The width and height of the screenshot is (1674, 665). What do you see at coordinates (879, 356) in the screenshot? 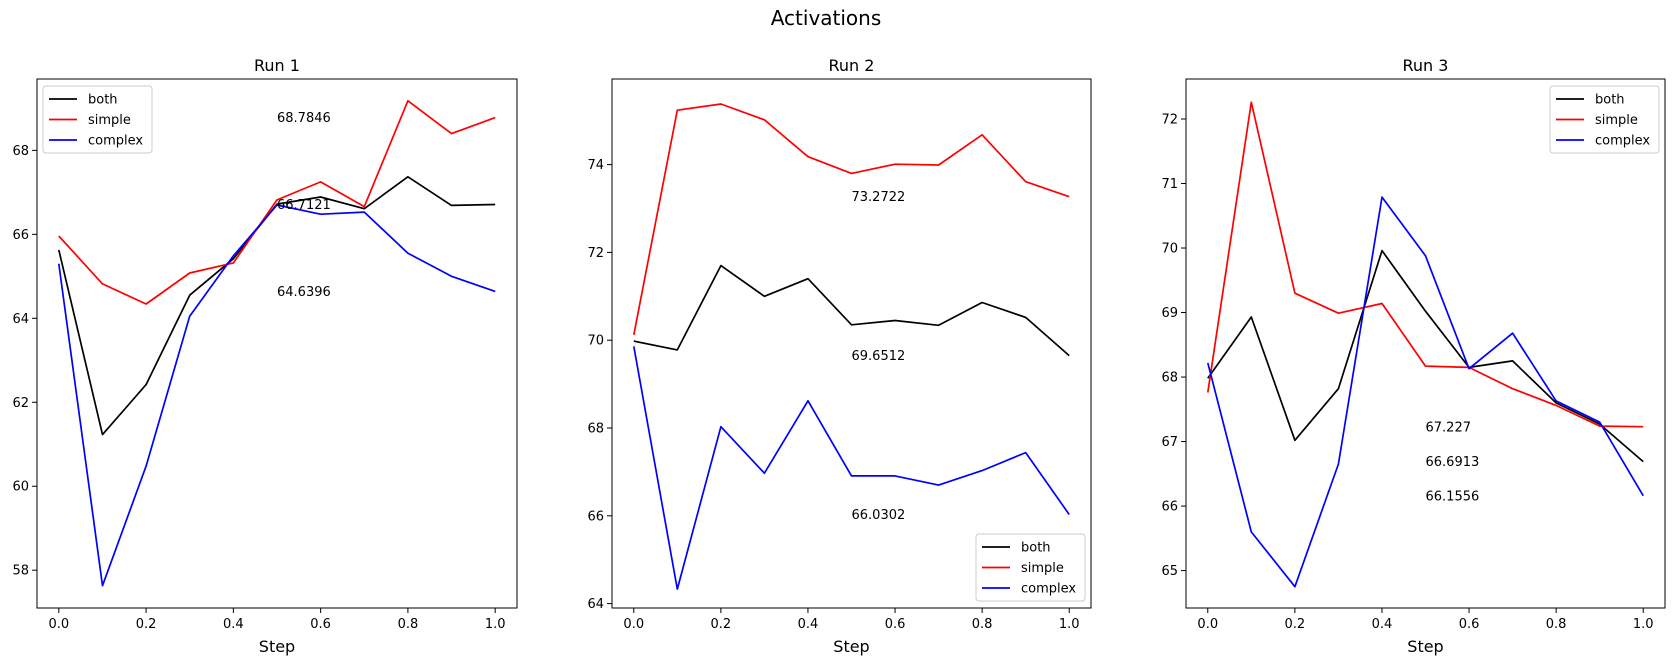
I see `value-annotation: 69.6512` at bounding box center [879, 356].